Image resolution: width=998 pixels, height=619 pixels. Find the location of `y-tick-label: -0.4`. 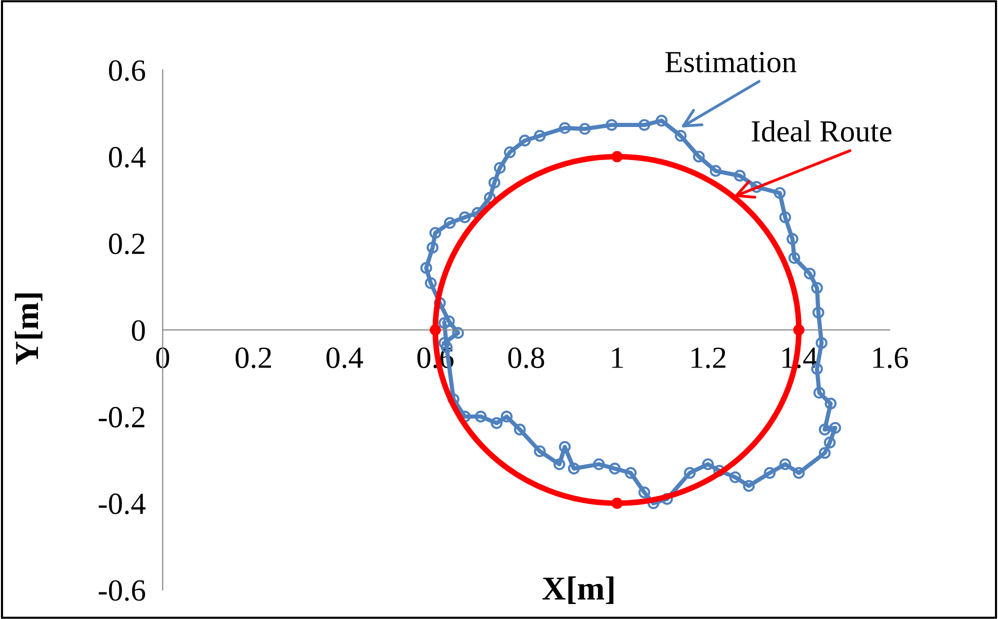

y-tick-label: -0.4 is located at coordinates (122, 504).